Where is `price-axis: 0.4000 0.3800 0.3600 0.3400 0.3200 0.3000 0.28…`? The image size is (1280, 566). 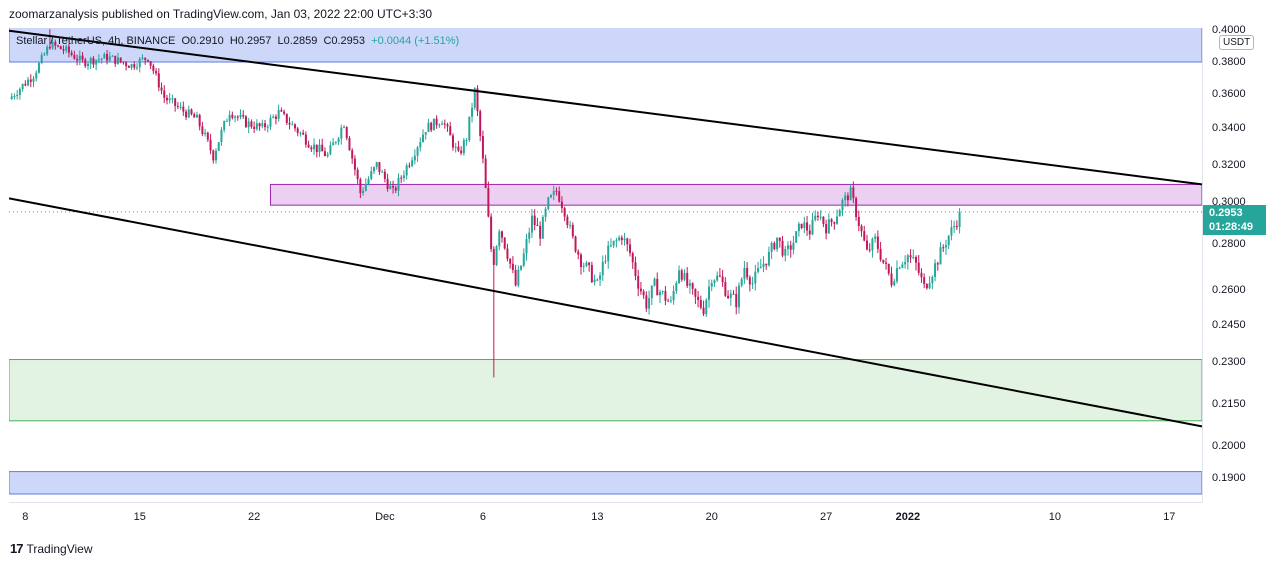
price-axis: 0.4000 0.3800 0.3600 0.3400 0.3200 0.3000 0.28… is located at coordinates (1241, 263).